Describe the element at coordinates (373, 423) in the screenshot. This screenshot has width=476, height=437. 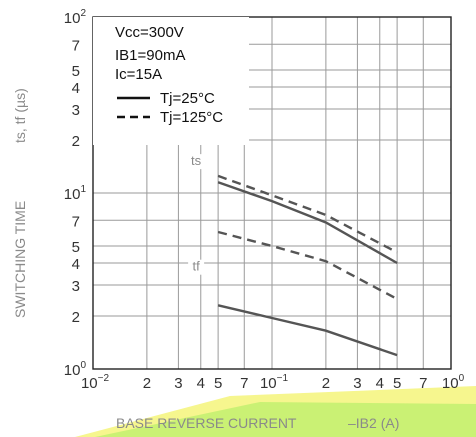
I see `x-axis-symbol: –IB2 (A)` at that location.